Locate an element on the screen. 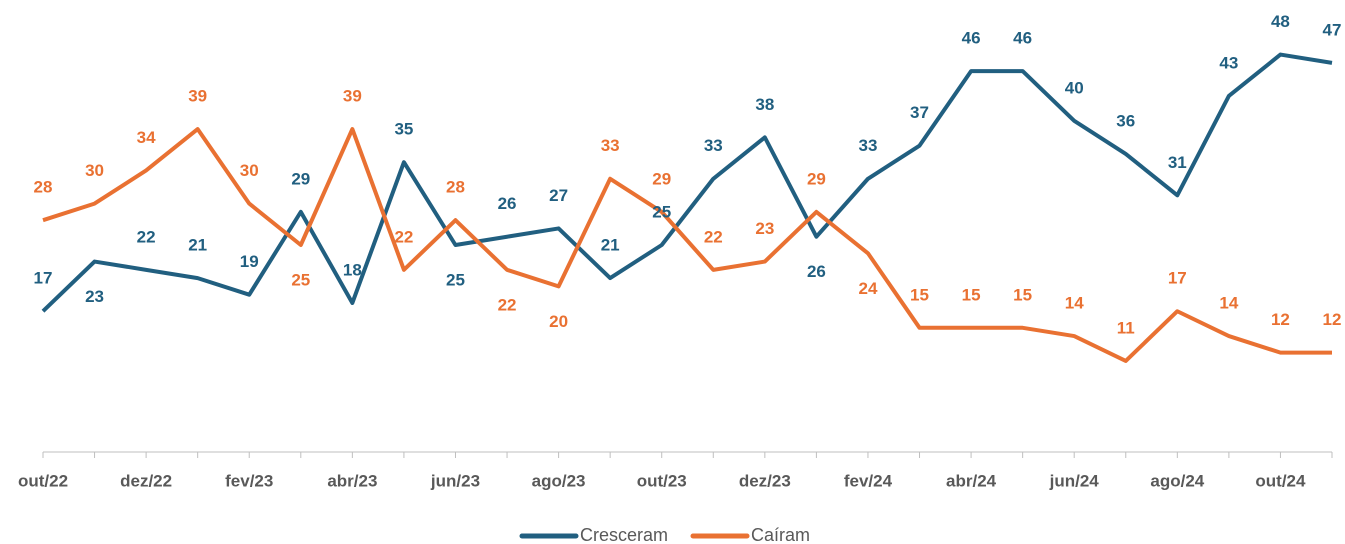  x-tick-label: fev/23 is located at coordinates (249, 480).